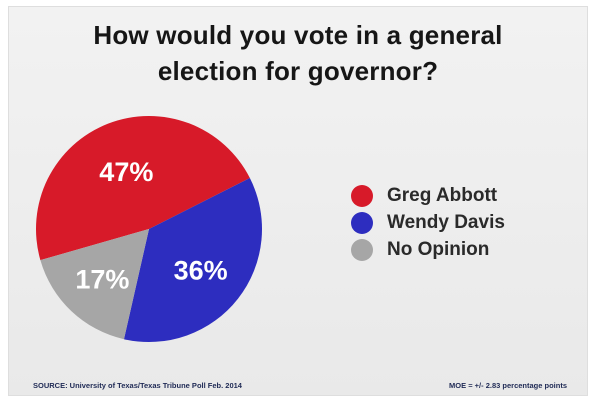  I want to click on pie-label-greg-abbott: 47%, so click(126, 172).